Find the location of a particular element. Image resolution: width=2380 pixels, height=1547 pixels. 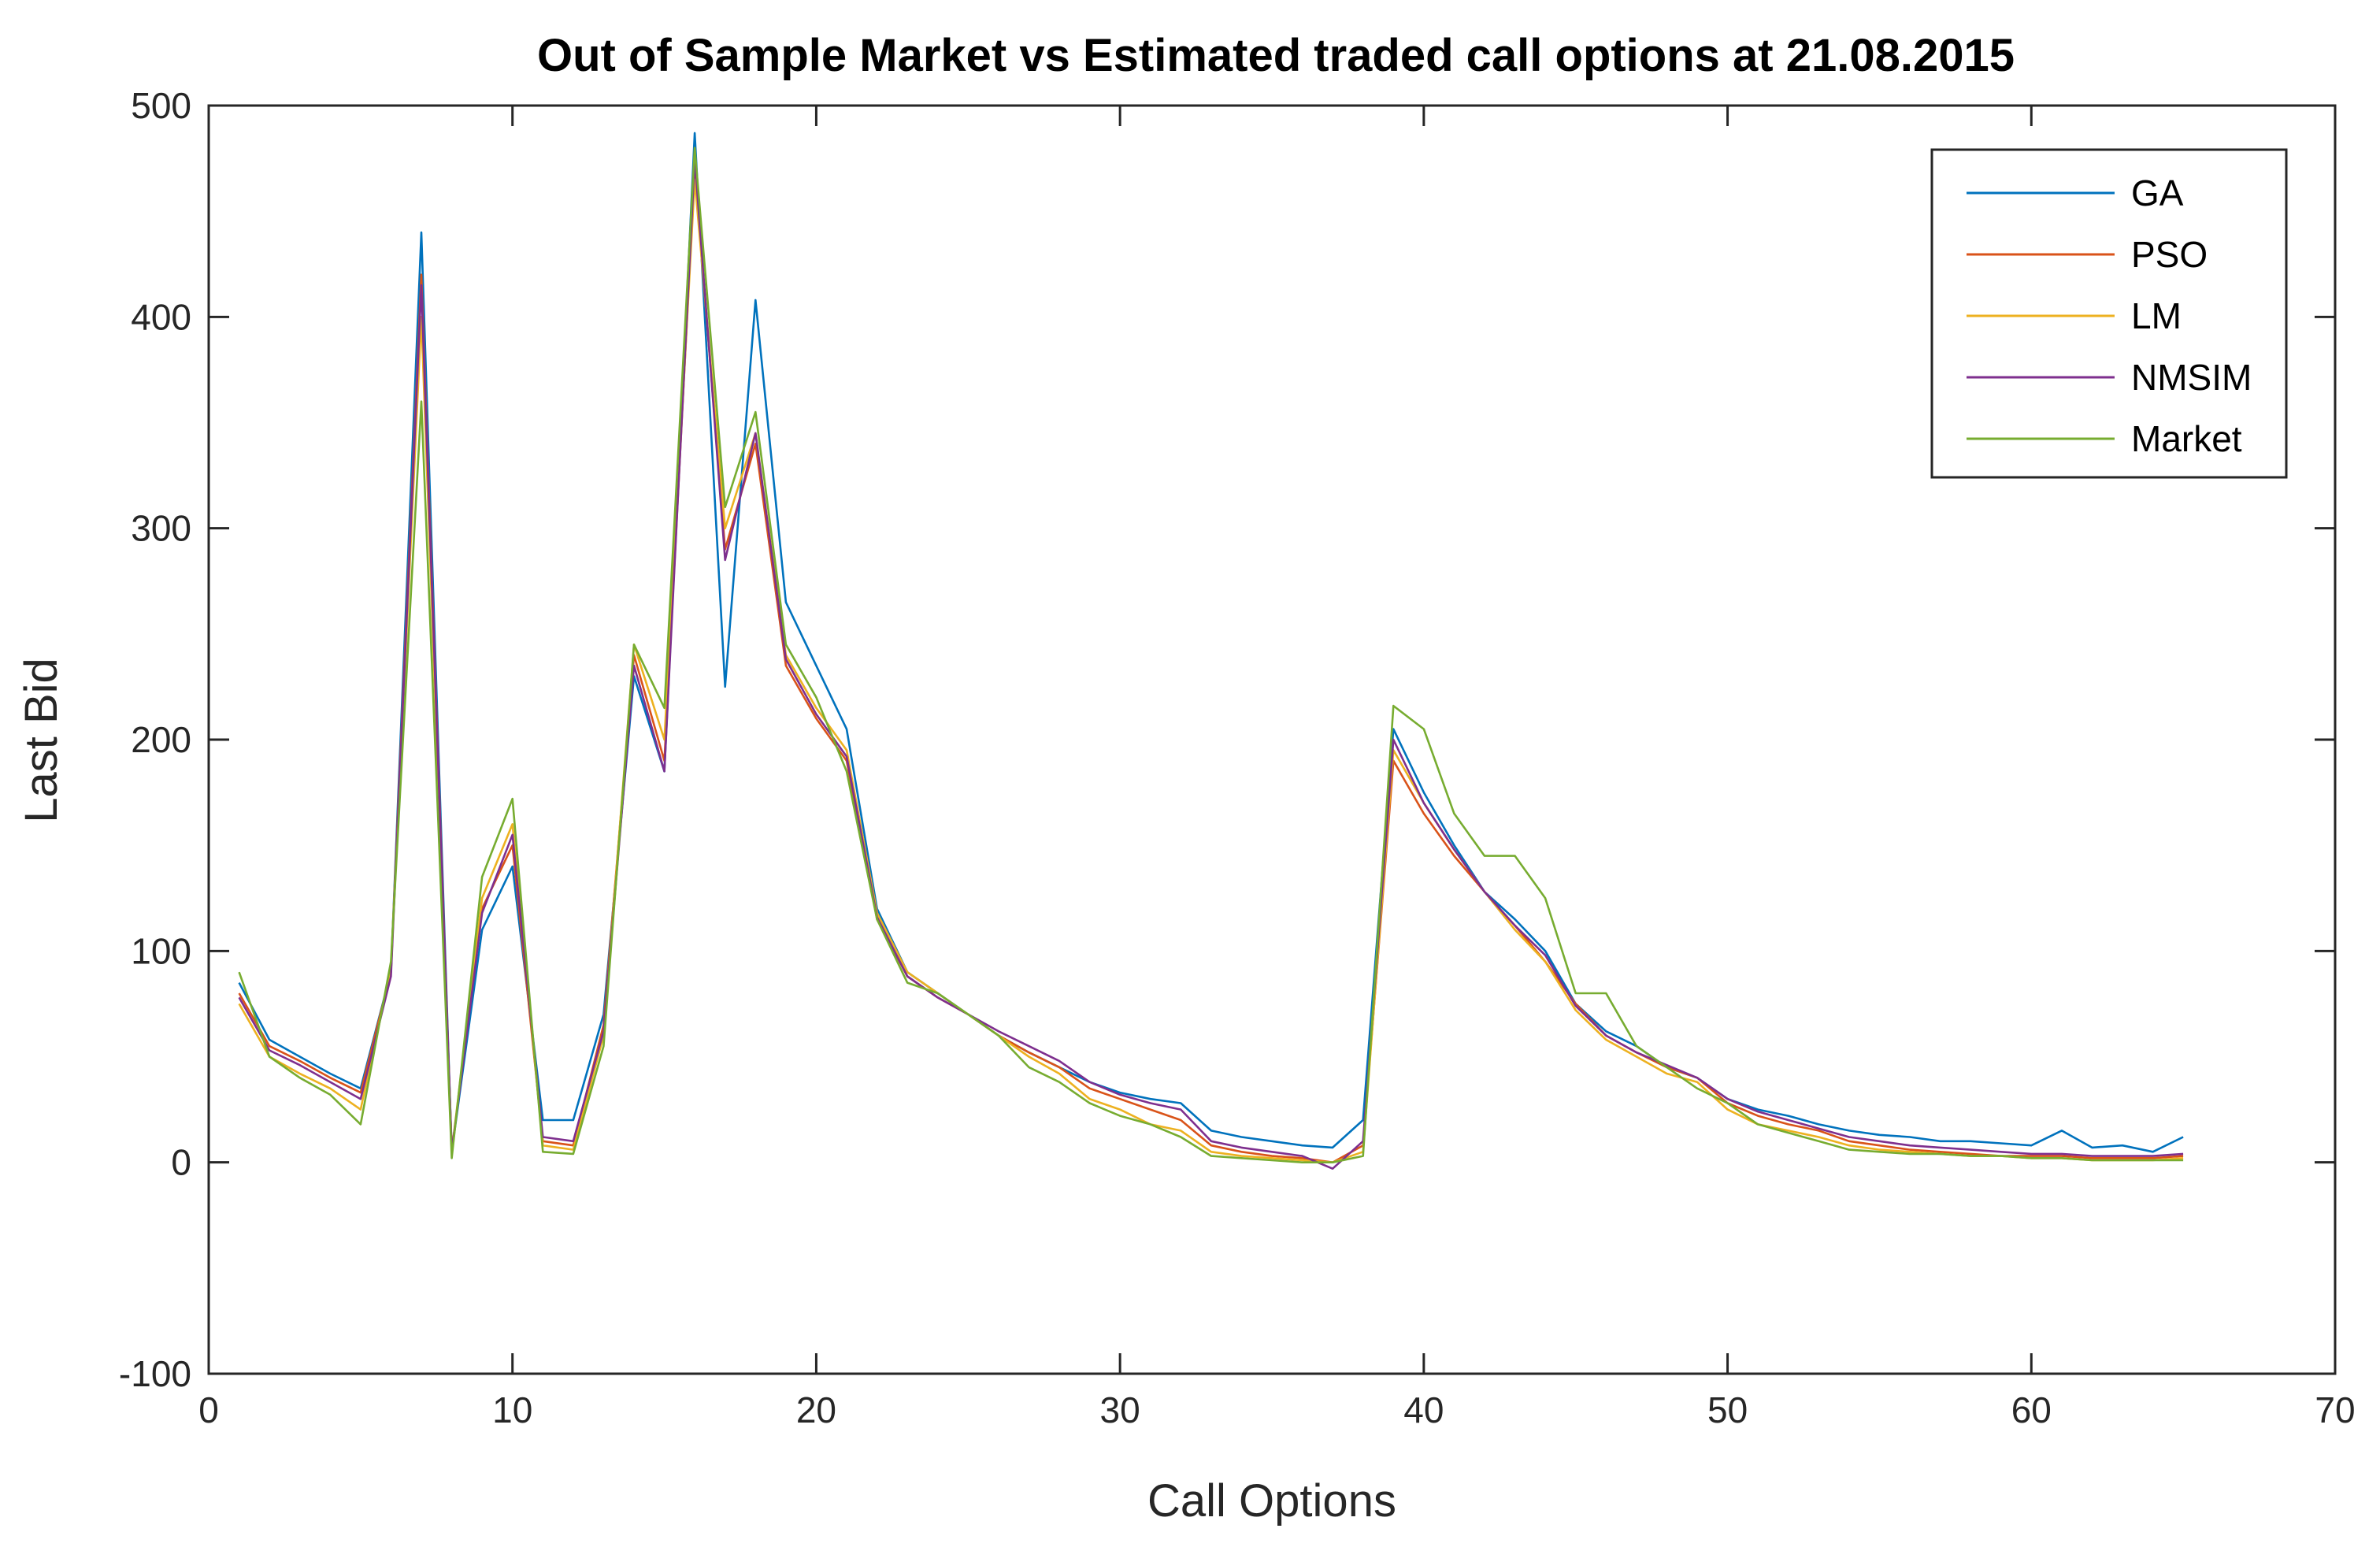

x-tick-label: 60 is located at coordinates (2031, 1409).